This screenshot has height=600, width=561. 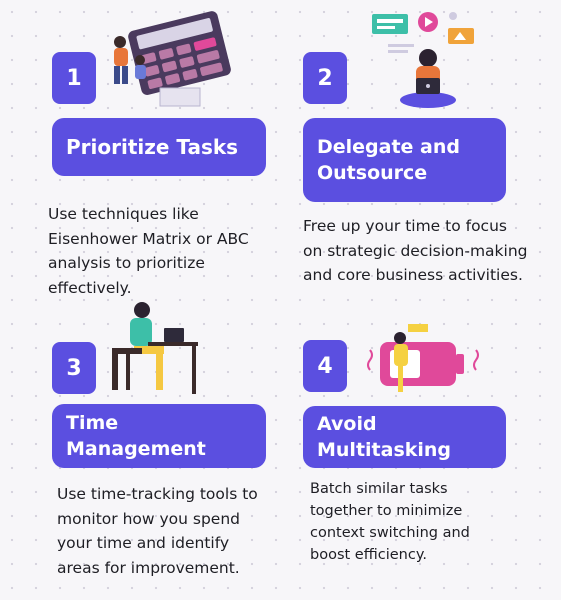 I want to click on card-title-time-management: Time Management, so click(x=159, y=436).